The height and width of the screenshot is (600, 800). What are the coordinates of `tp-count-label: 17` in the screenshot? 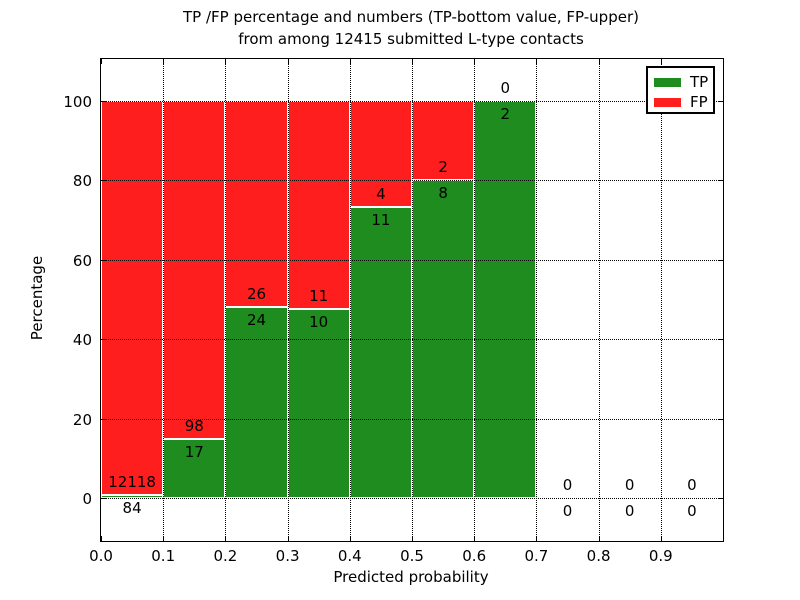 It's located at (194, 452).